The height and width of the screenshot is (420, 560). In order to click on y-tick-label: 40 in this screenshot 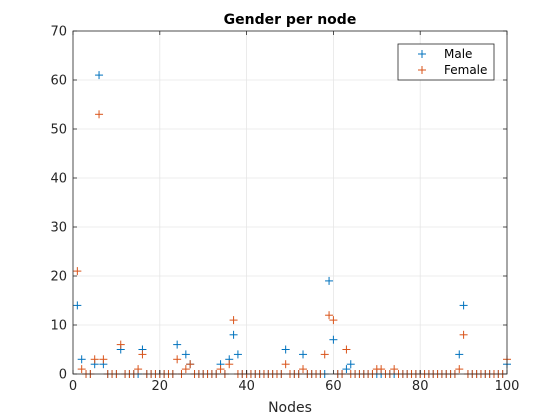, I will do `click(58, 179)`.